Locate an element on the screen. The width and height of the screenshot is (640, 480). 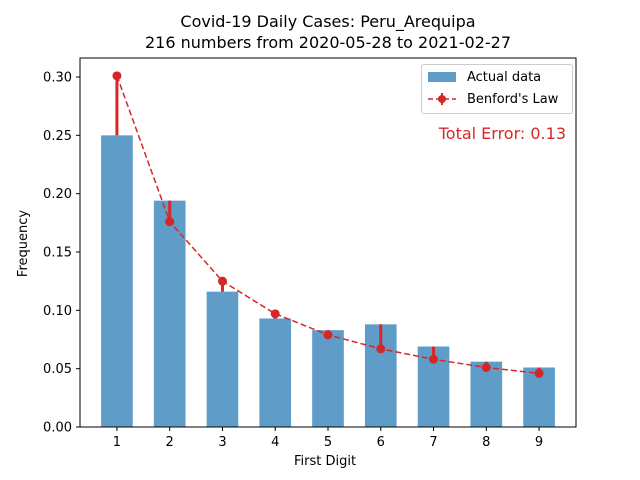
legend-label-actual: Actual data is located at coordinates (504, 77).